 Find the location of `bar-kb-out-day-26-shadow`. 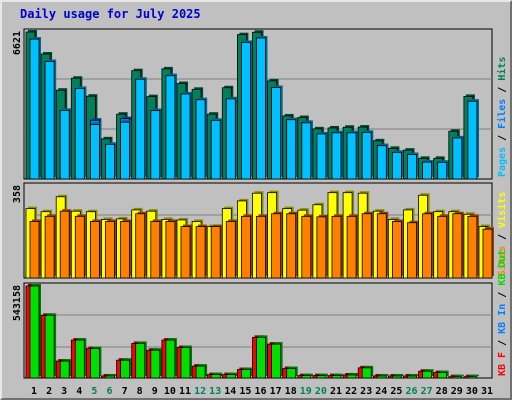

bar-kb-out-day-26-shadow is located at coordinates (414, 374).